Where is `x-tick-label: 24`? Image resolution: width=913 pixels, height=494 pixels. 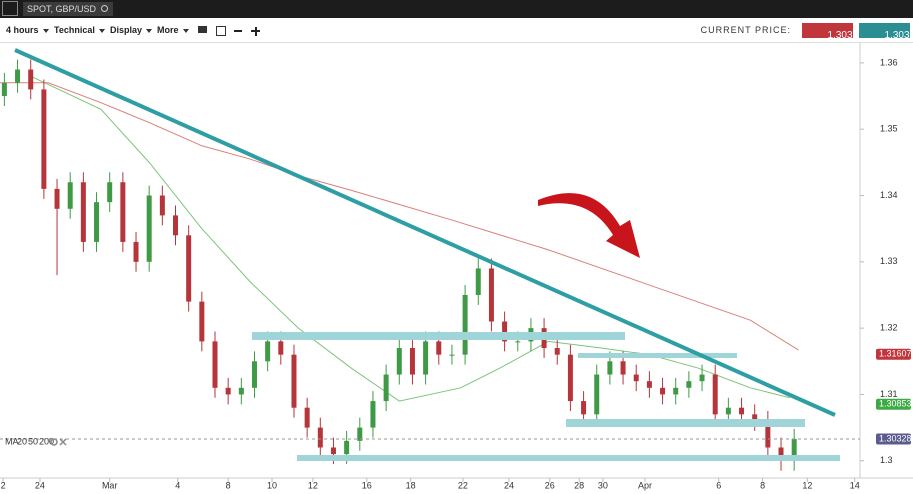
x-tick-label: 24 is located at coordinates (40, 485).